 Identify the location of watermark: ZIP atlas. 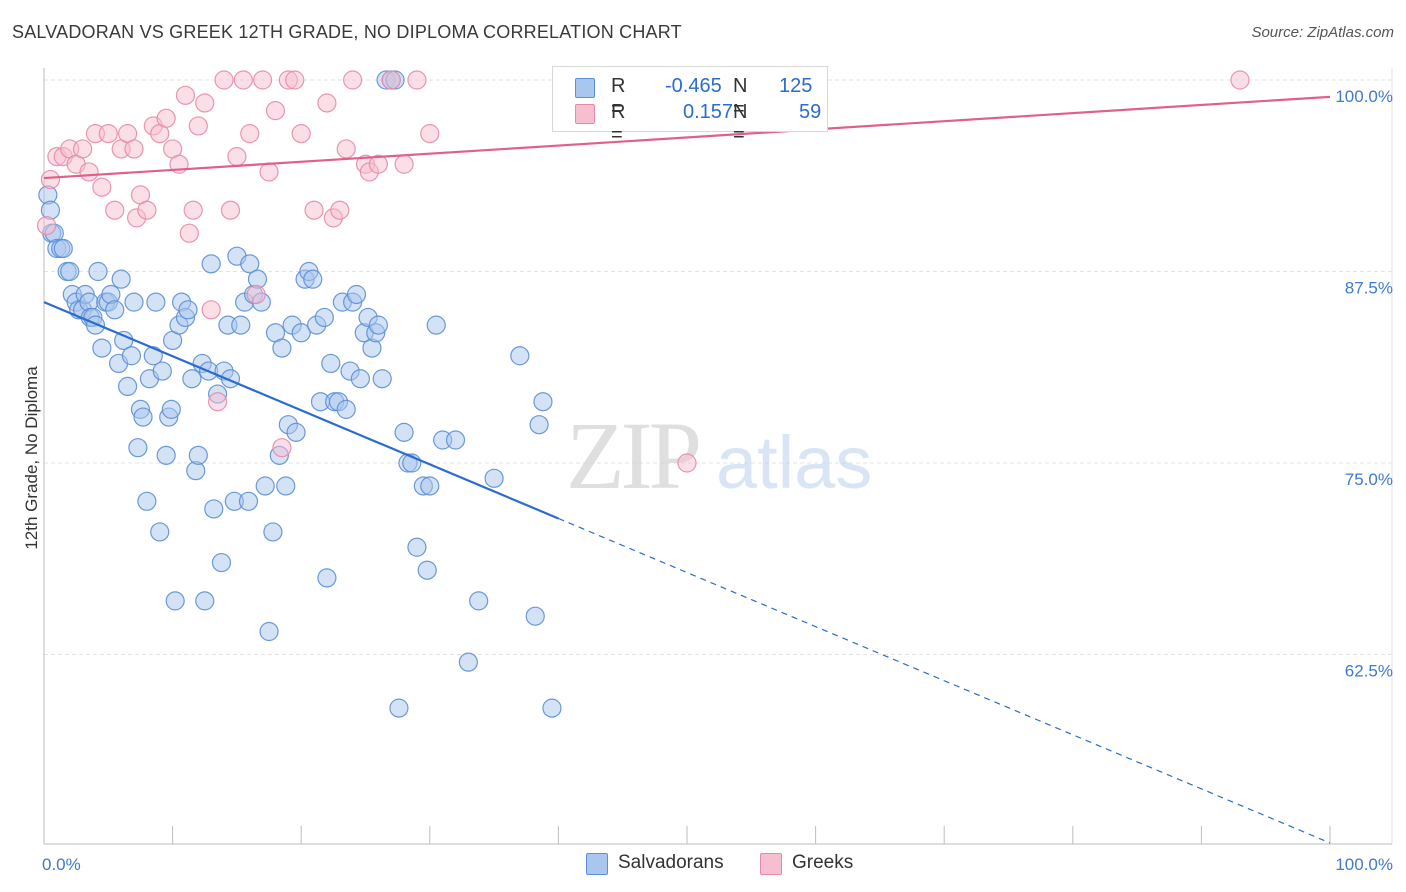
(719, 455).